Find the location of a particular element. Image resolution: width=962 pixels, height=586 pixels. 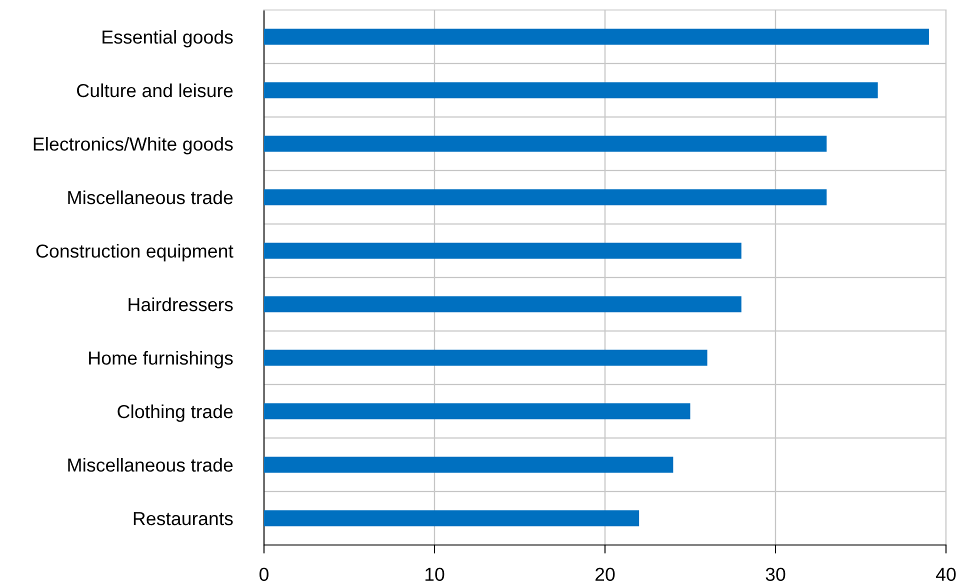

y-tick-label: Clothing trade is located at coordinates (175, 413).